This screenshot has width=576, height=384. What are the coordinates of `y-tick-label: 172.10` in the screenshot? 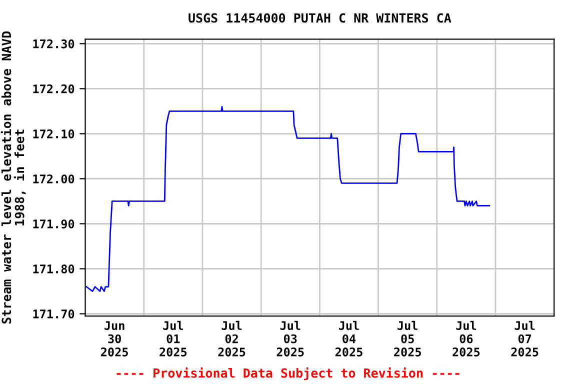 It's located at (53, 133).